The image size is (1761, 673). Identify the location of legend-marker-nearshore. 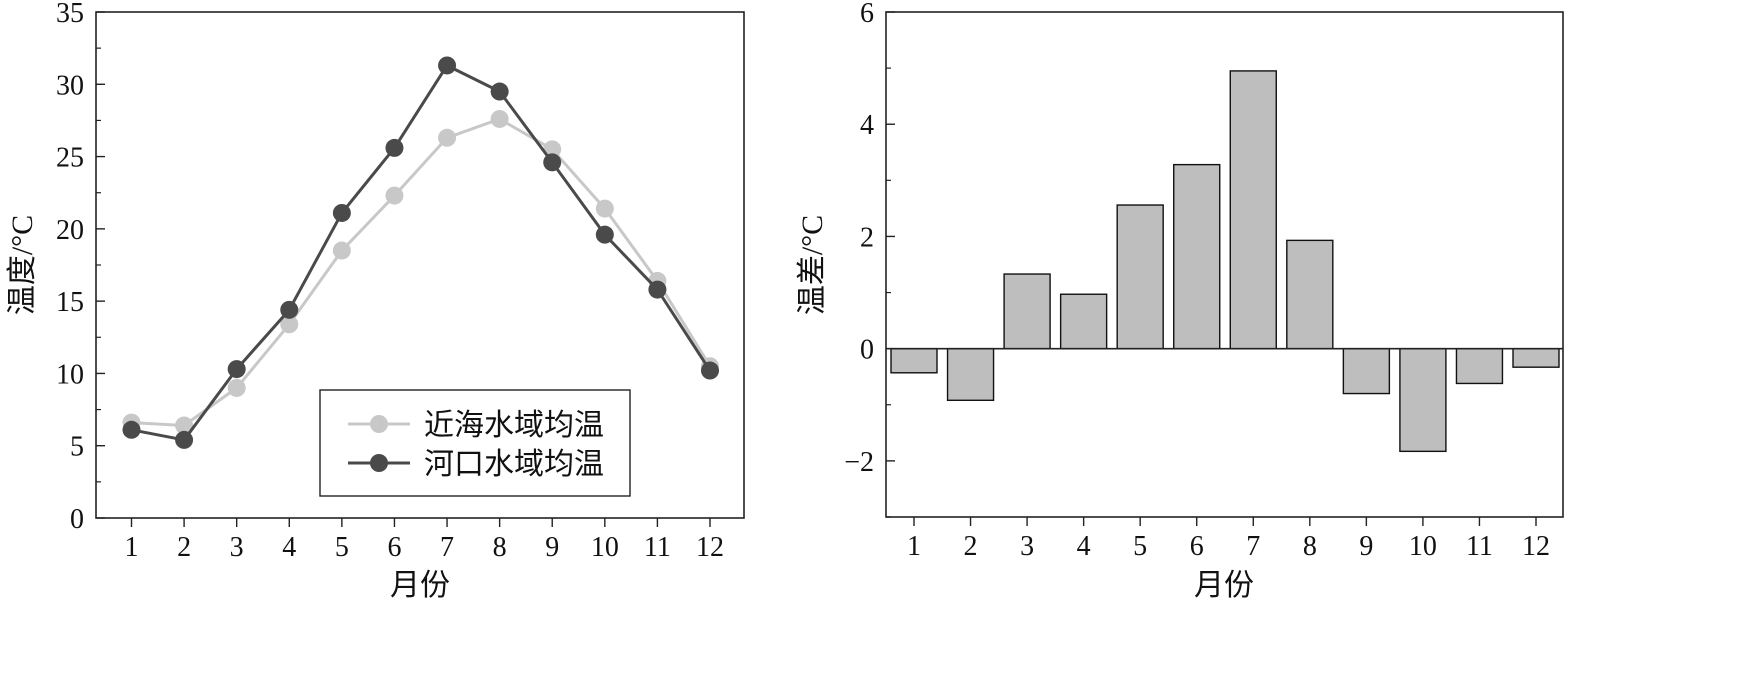
(379, 424).